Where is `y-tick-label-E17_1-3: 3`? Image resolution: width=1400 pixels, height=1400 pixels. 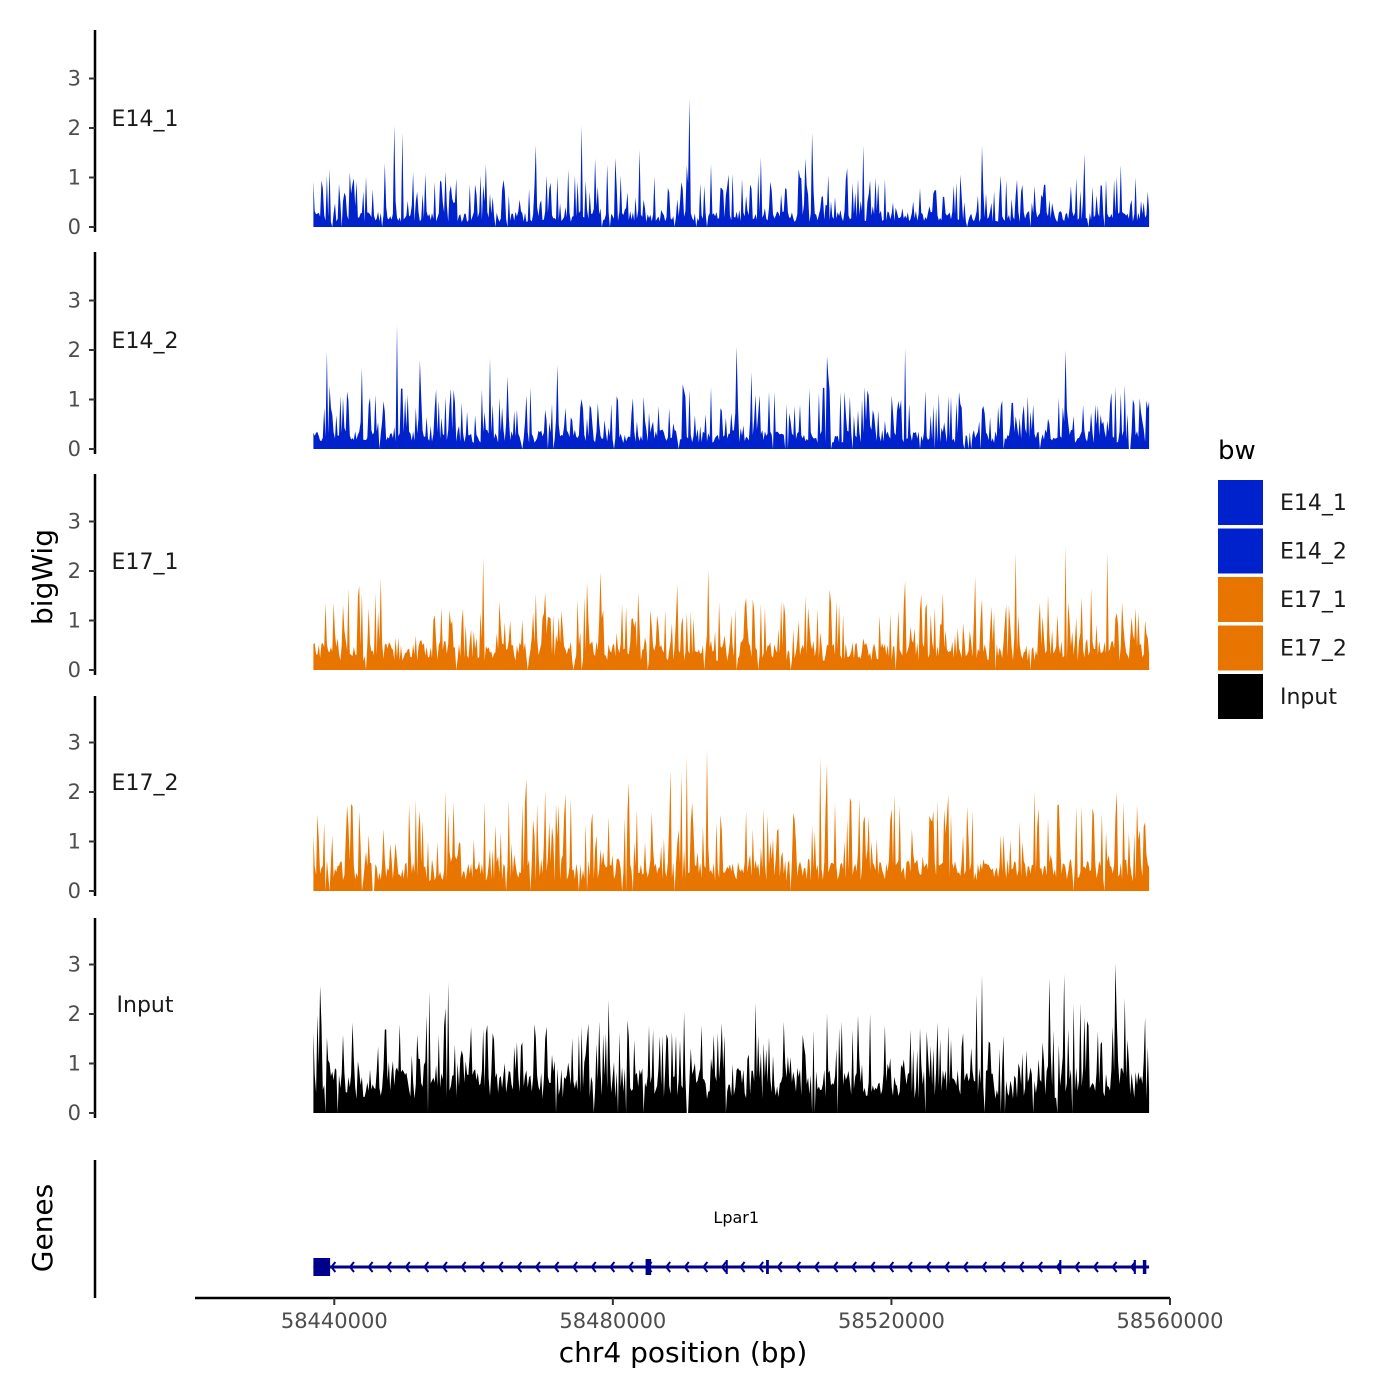 y-tick-label-E17_1-3: 3 is located at coordinates (74, 522).